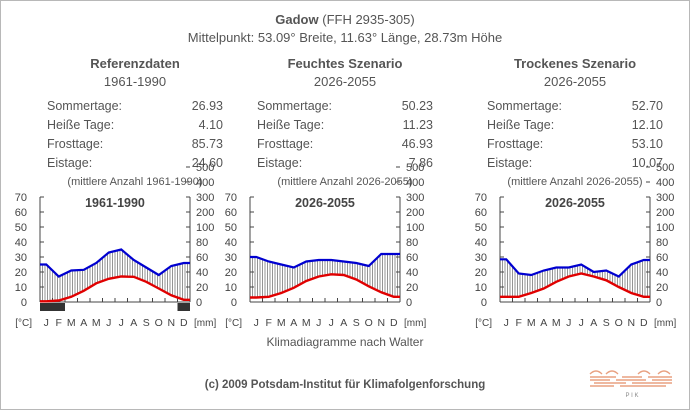 Image resolution: width=690 pixels, height=410 pixels. What do you see at coordinates (647, 163) in the screenshot?
I see `stat-value: 10.07` at bounding box center [647, 163].